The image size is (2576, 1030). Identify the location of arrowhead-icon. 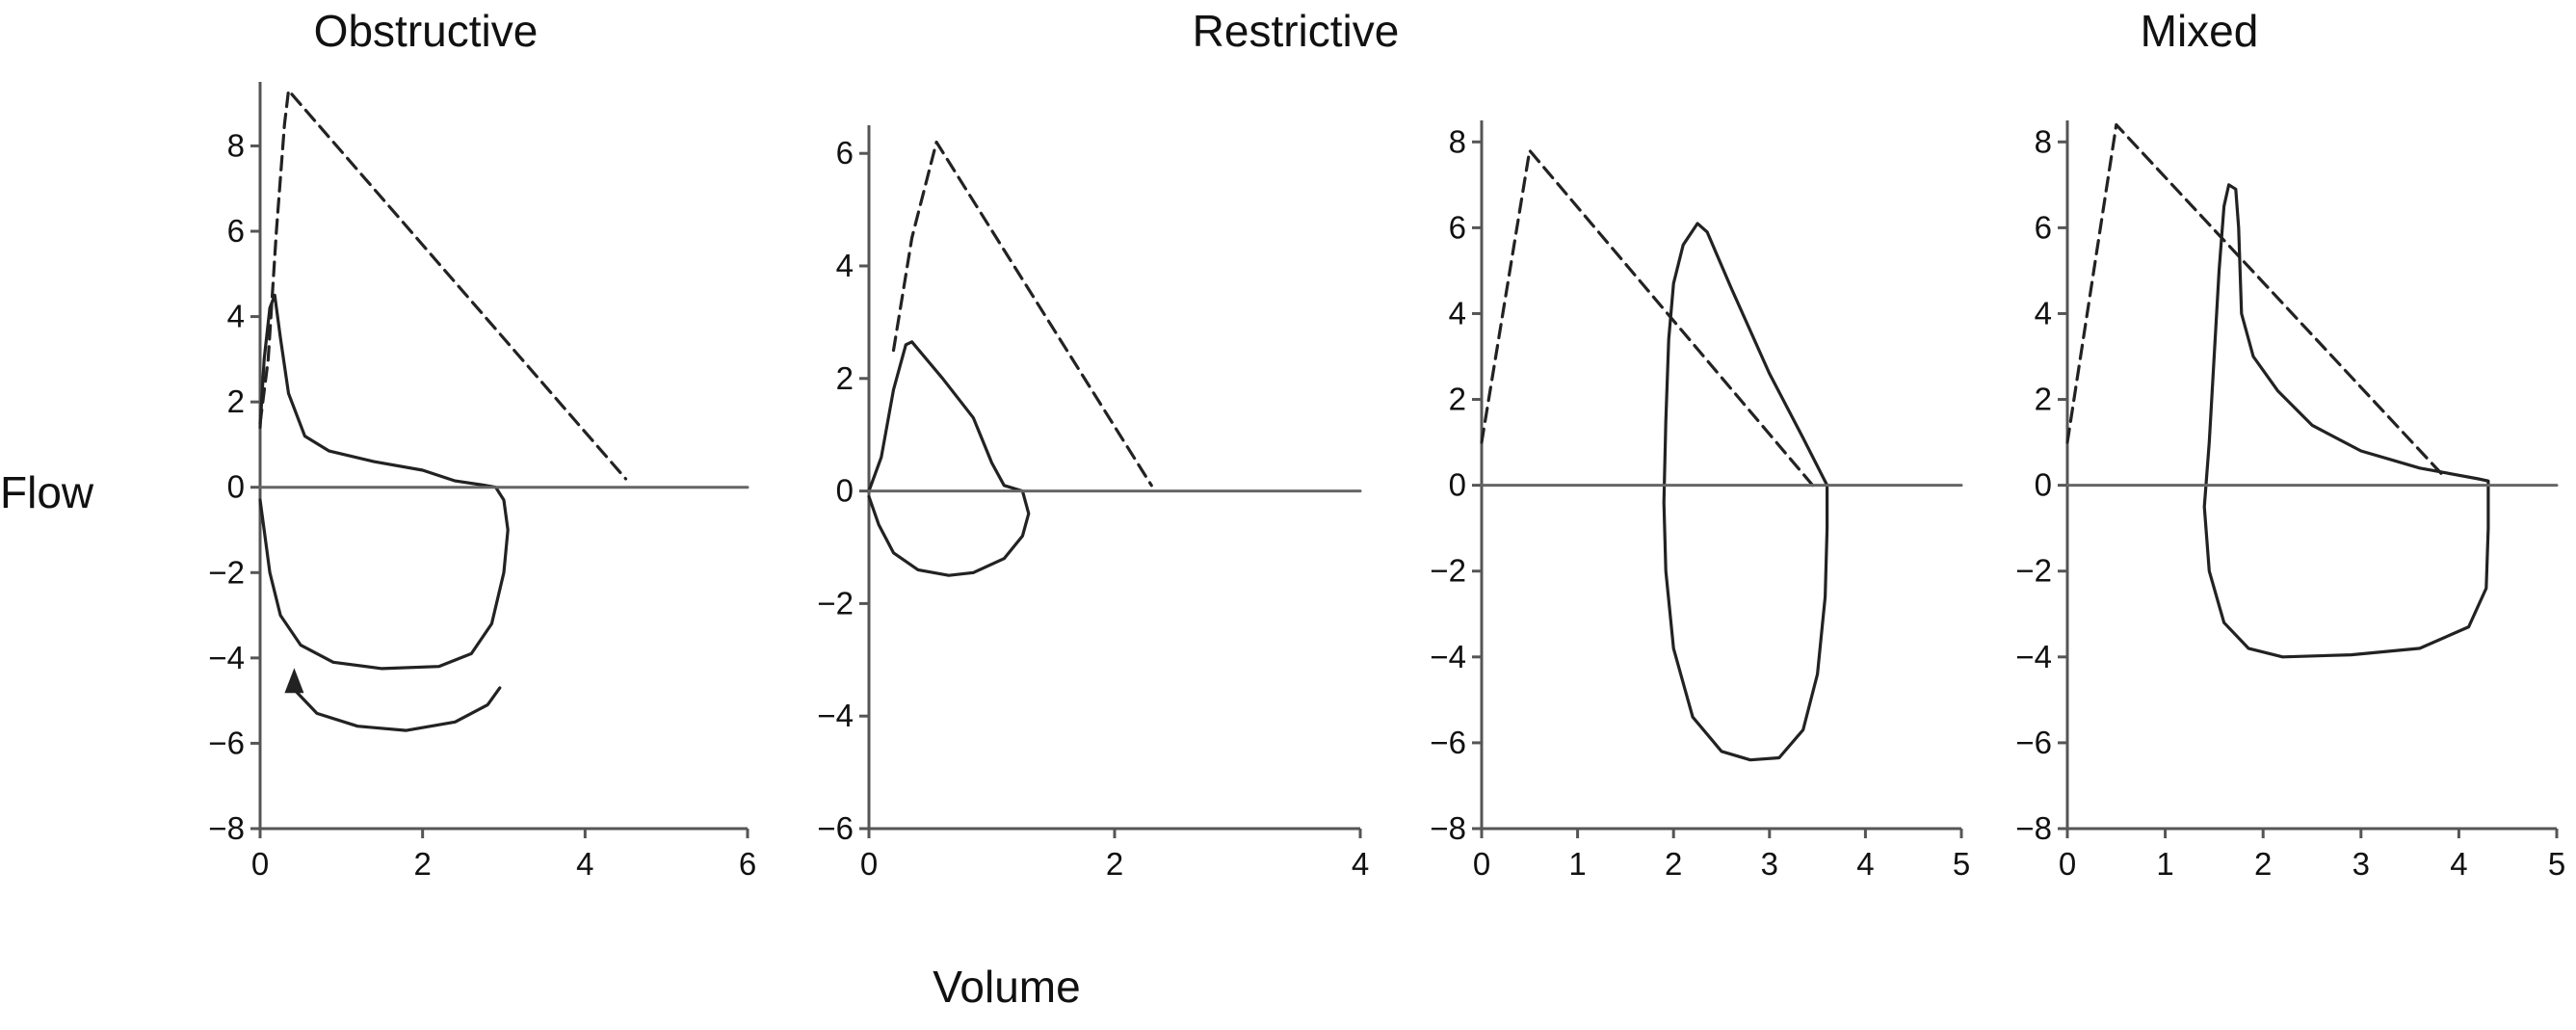
(294, 681).